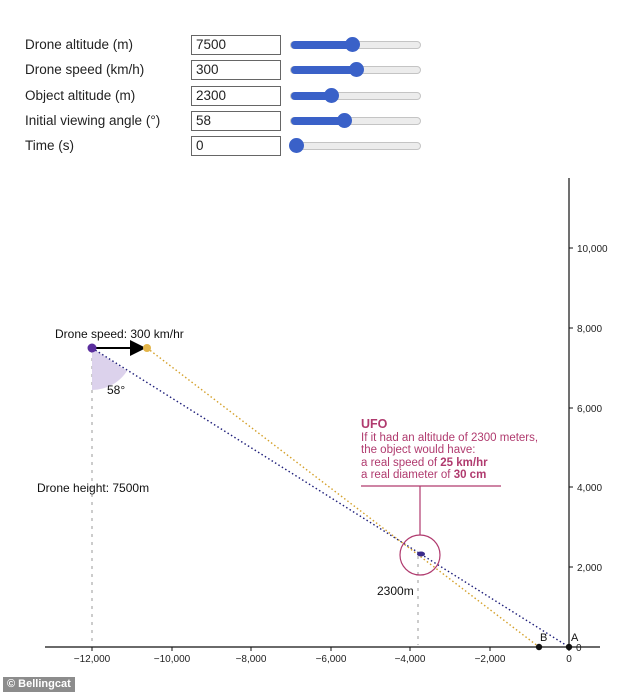 This screenshot has height=695, width=634. I want to click on viewing-angle-annotation: 58°, so click(116, 390).